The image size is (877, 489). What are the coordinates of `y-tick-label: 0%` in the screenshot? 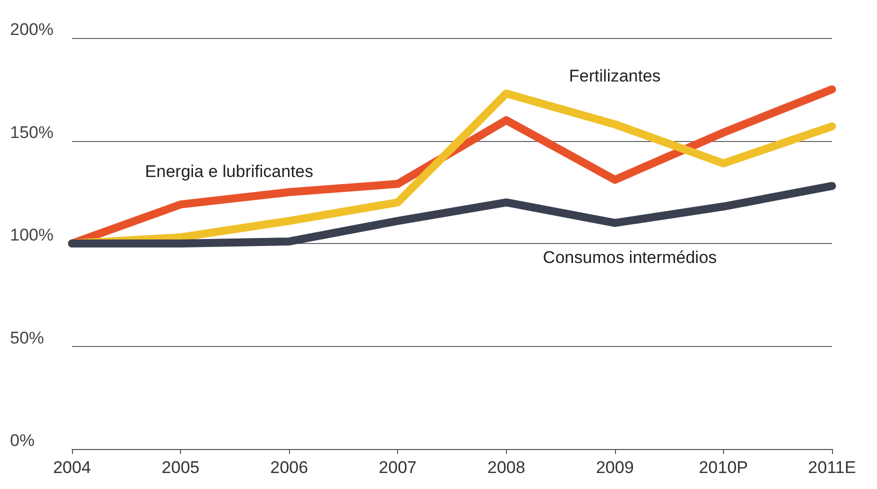 It's located at (22, 440).